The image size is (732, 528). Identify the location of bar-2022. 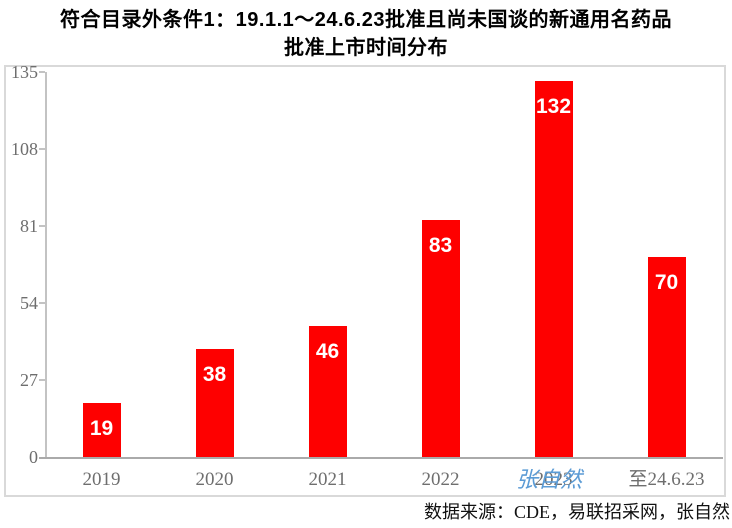
(440, 338).